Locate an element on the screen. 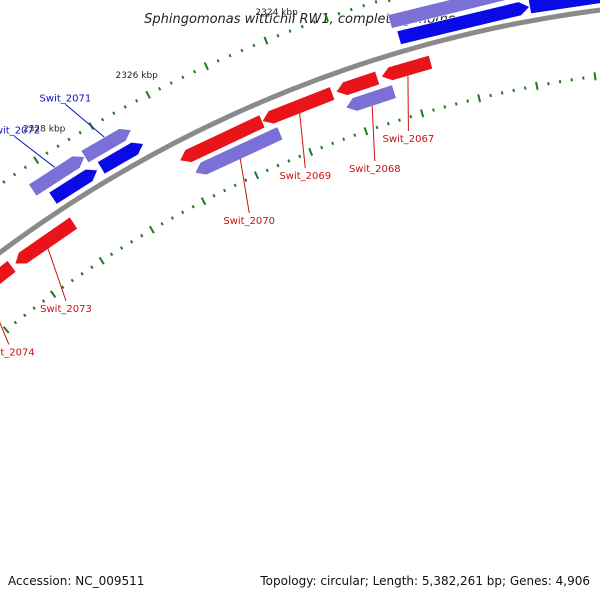 The image size is (600, 600). accession-text: Accession: NC_009511 is located at coordinates (76, 581).